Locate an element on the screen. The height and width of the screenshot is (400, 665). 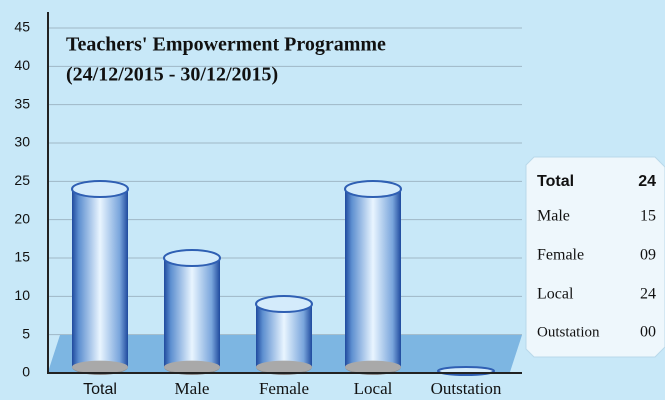
x-tick-label: Female is located at coordinates (284, 388).